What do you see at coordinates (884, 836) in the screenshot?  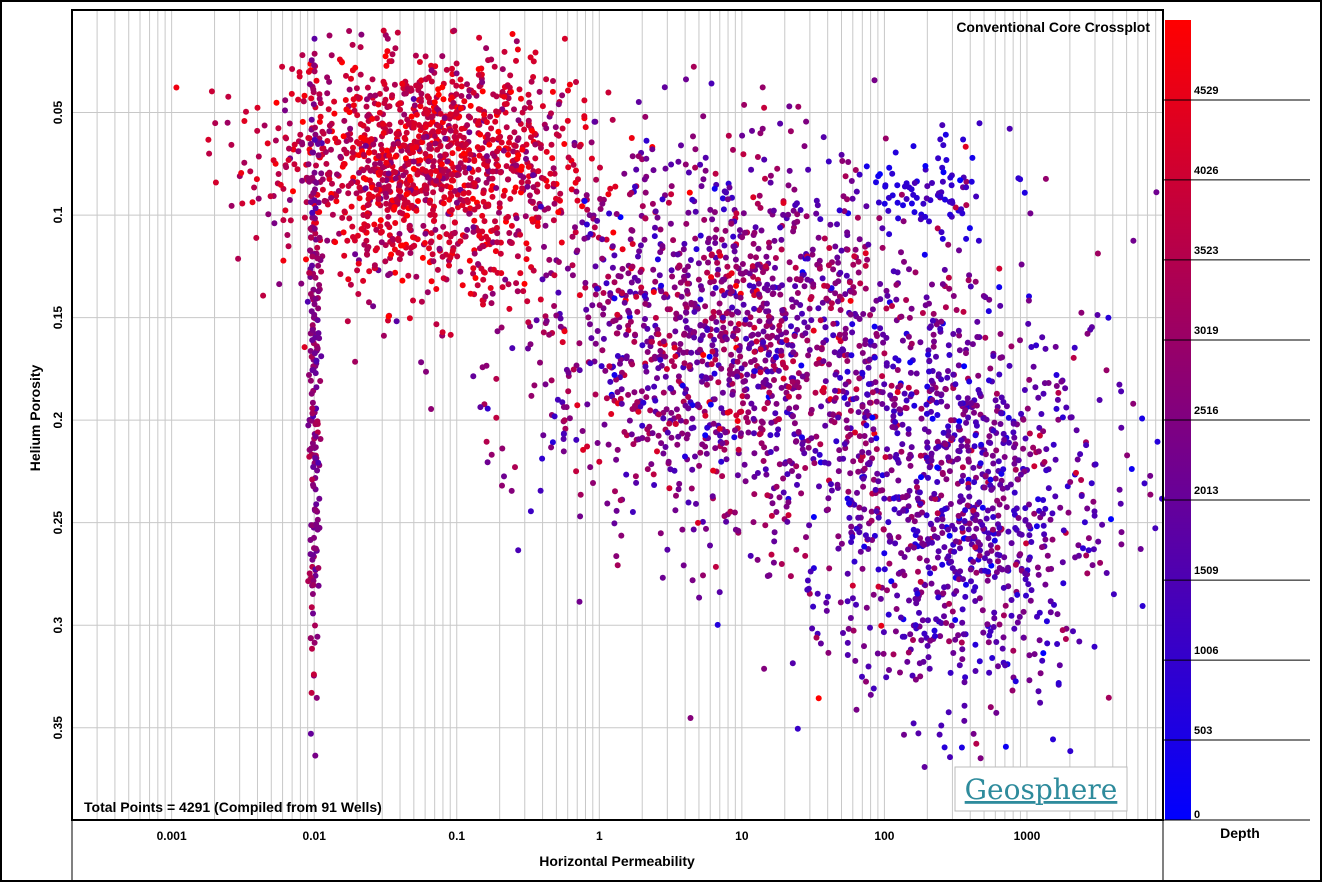 I see `x-tick-label: 100` at bounding box center [884, 836].